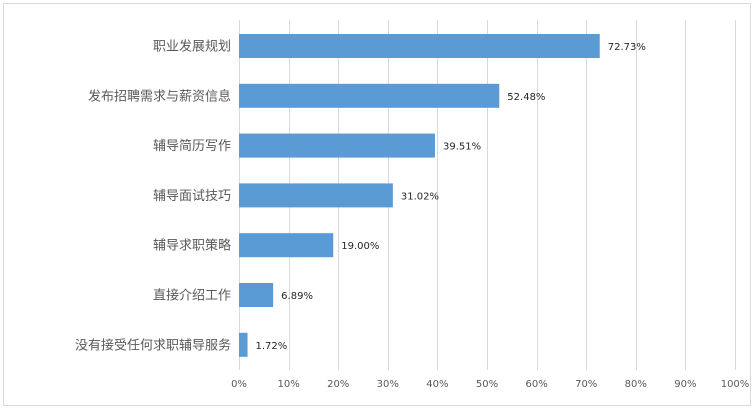  Describe the element at coordinates (192, 47) in the screenshot. I see `category-label-0: 职业发展规划` at that location.